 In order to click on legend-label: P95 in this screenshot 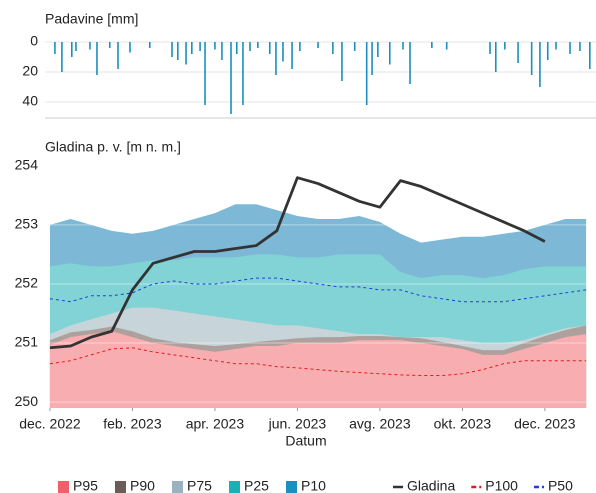, I will do `click(85, 485)`.